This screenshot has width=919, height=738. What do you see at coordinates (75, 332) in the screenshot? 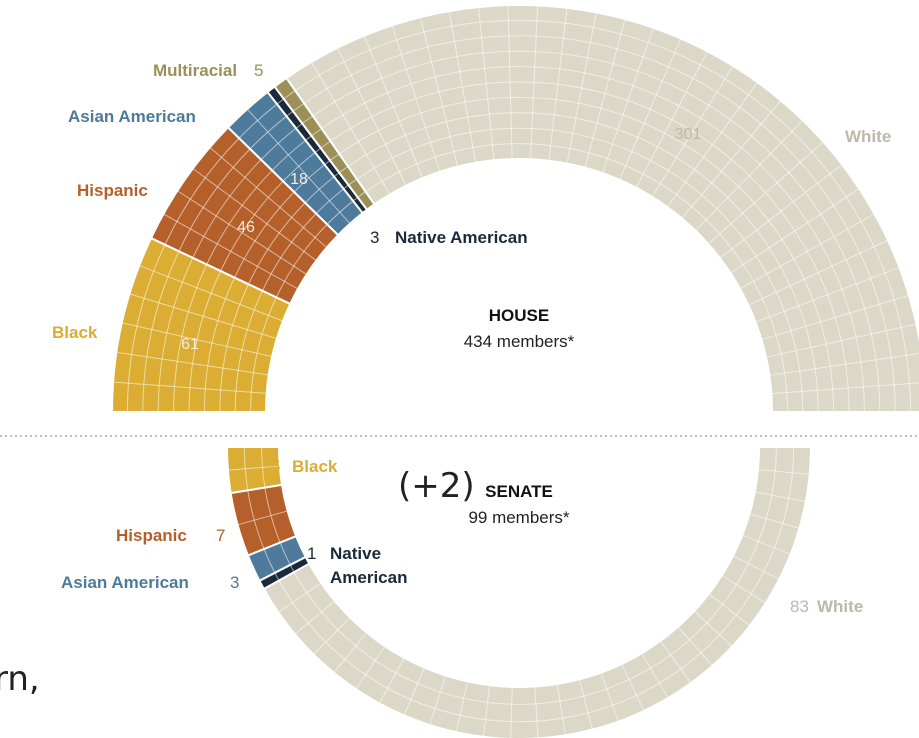
I see `house-label-black: Black` at bounding box center [75, 332].